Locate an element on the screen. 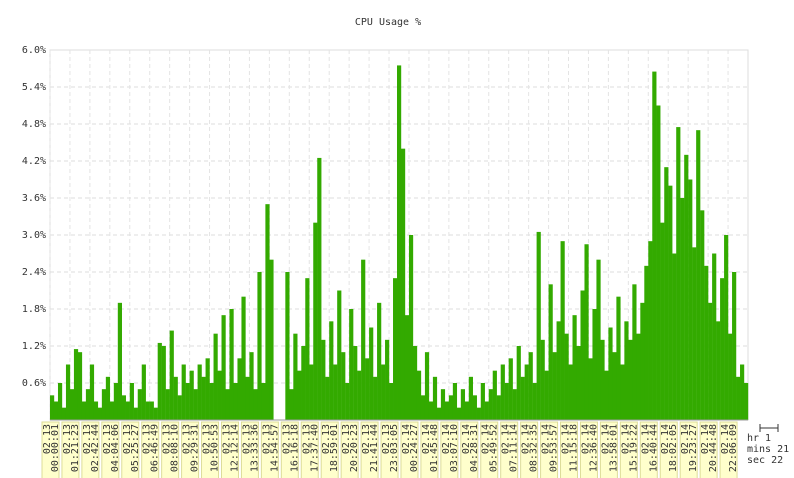 The height and width of the screenshot is (478, 794). y-tick-label: 0.6% is located at coordinates (34, 383).